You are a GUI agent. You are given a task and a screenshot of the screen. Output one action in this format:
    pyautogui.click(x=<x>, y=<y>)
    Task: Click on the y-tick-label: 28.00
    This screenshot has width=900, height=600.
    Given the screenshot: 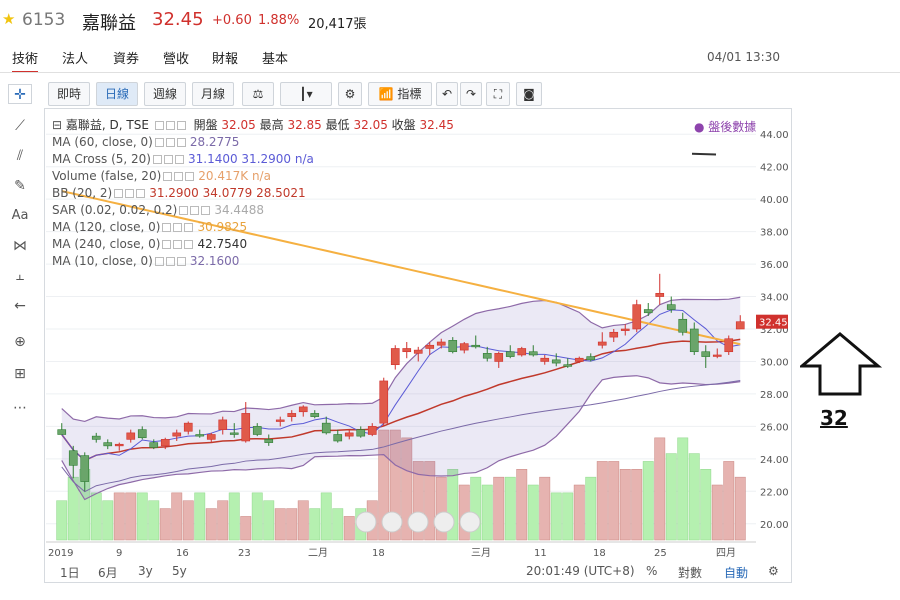 What is the action you would take?
    pyautogui.click(x=774, y=395)
    